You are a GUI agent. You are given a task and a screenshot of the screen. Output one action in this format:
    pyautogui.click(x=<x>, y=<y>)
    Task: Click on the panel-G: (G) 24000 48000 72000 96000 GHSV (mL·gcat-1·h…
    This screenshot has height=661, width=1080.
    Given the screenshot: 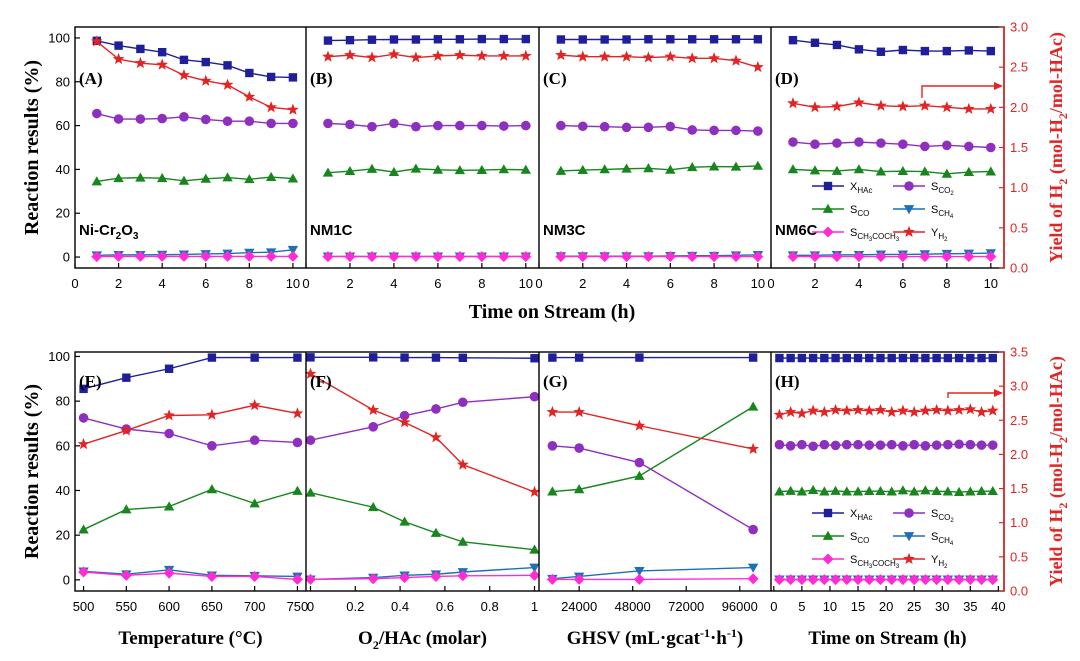 What is the action you would take?
    pyautogui.click(x=651, y=501)
    